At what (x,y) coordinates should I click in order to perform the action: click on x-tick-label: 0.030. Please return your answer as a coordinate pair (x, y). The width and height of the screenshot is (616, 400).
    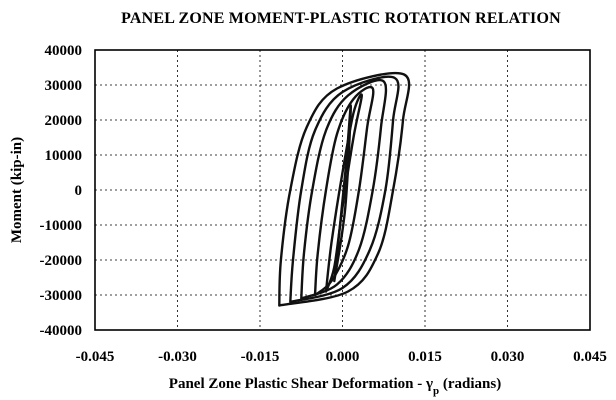
    Looking at the image, I should click on (508, 357).